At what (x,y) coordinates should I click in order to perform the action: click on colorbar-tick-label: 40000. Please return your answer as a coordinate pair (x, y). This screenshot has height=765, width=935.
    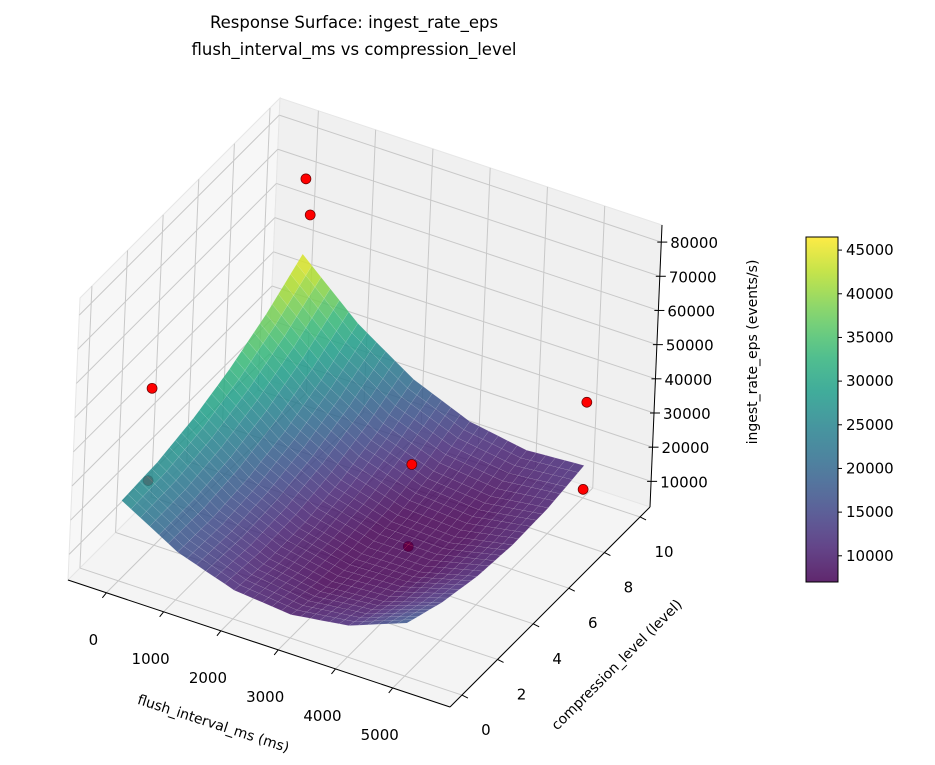
    Looking at the image, I should click on (870, 294).